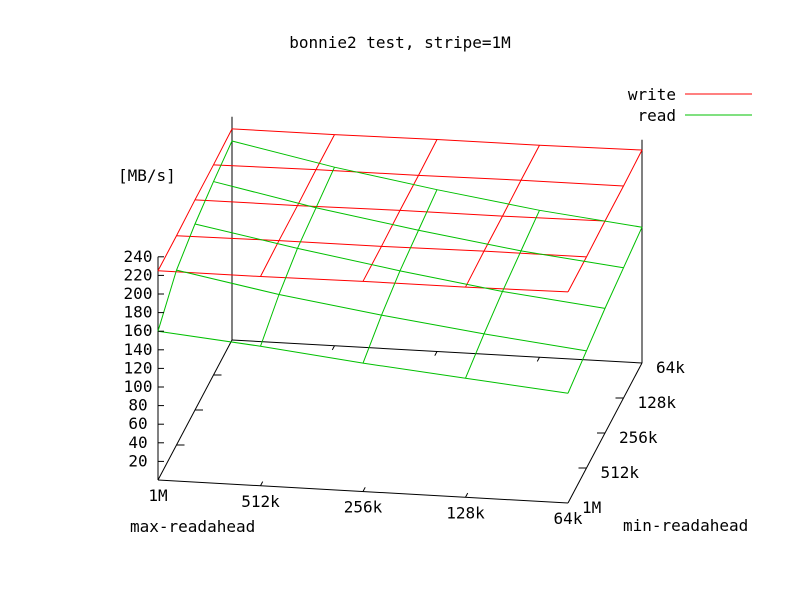 The height and width of the screenshot is (600, 800). What do you see at coordinates (260, 501) in the screenshot?
I see `x-tick-label: 512k` at bounding box center [260, 501].